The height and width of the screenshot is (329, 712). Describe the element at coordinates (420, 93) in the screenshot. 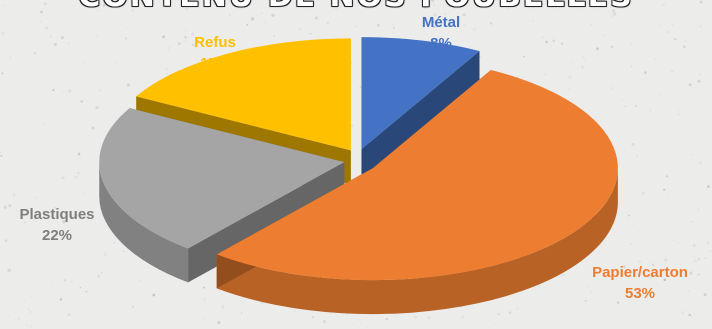

I see `slice-m-tal` at that location.